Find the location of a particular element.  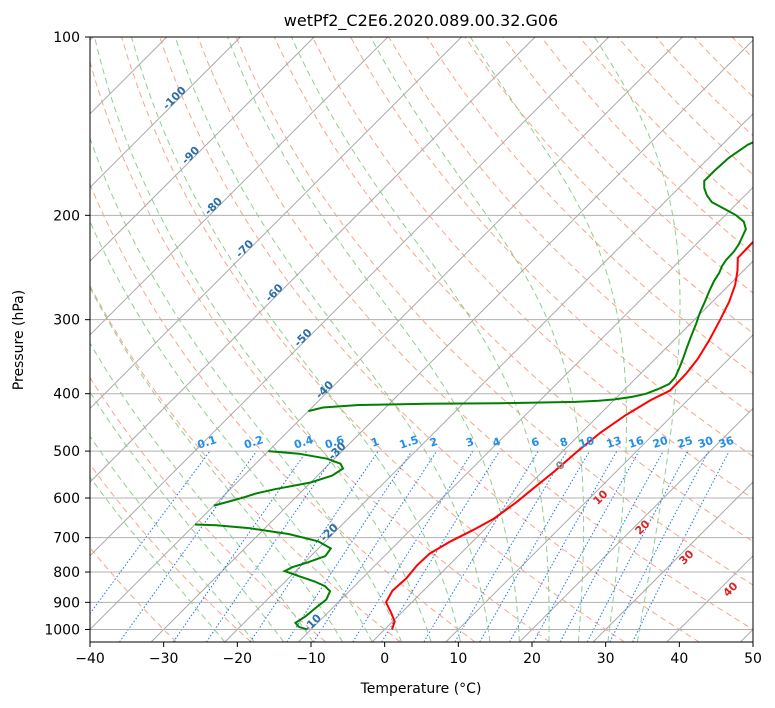

x-tick-label: −20 is located at coordinates (238, 659).